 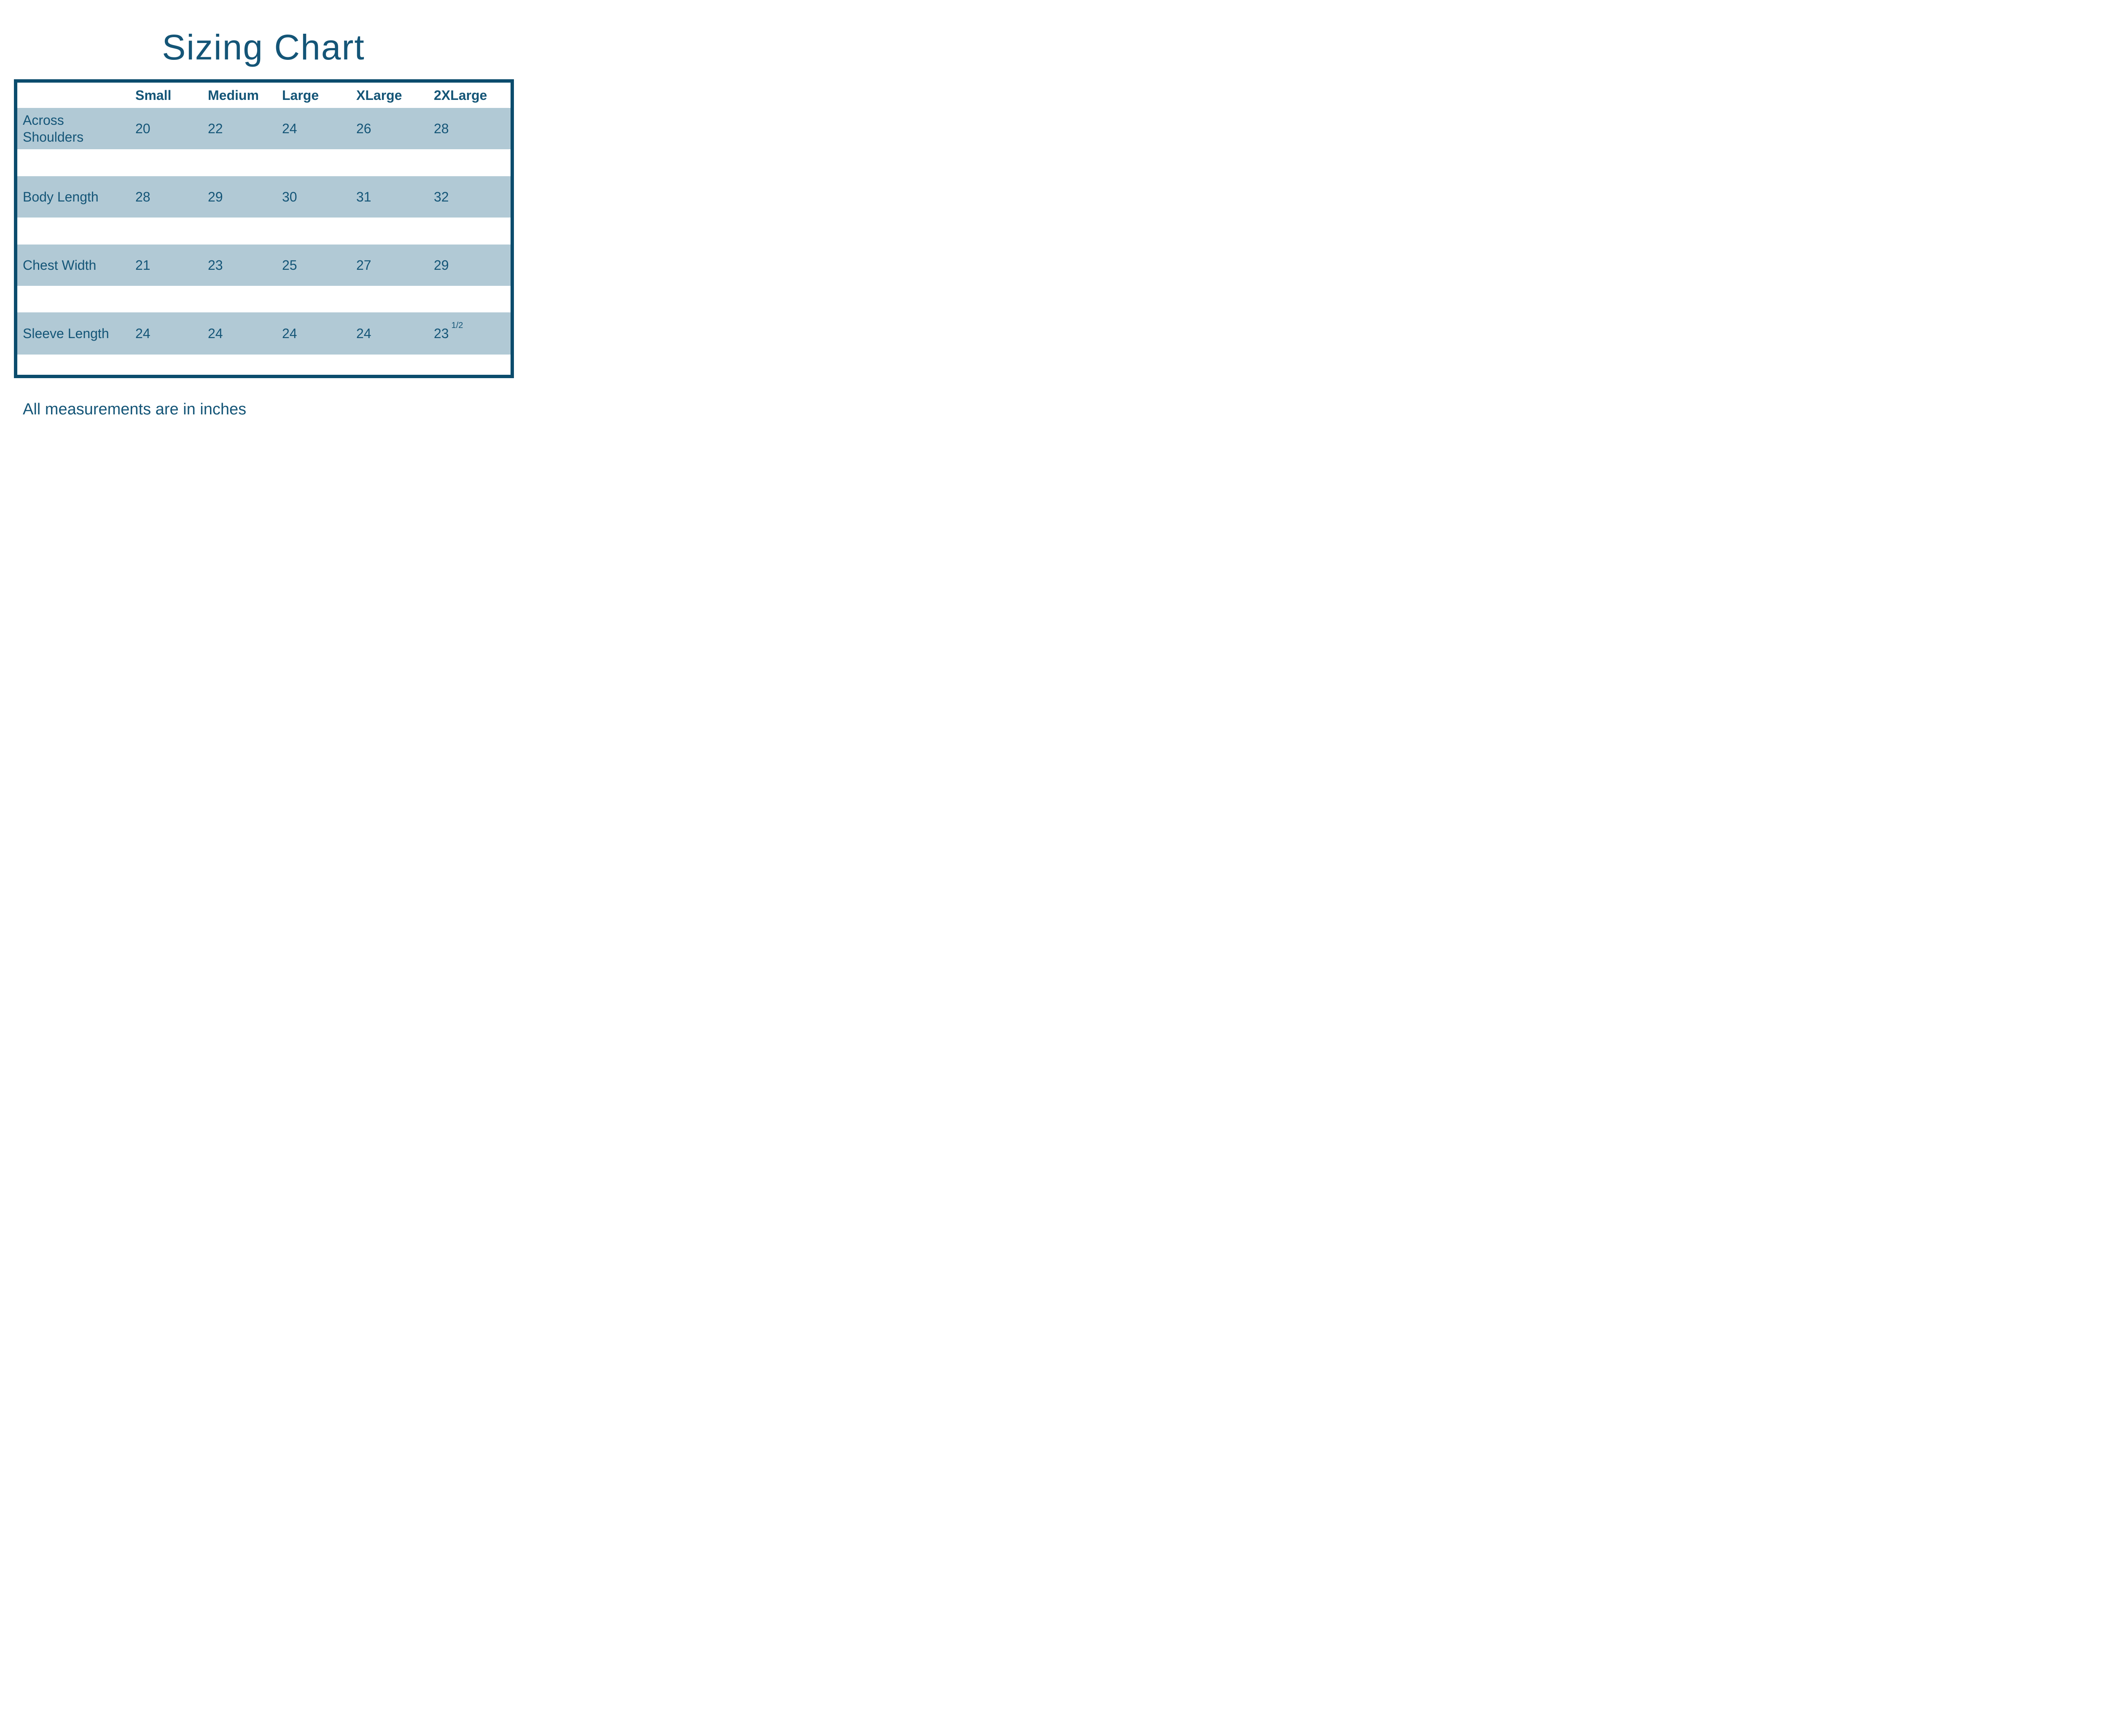 What do you see at coordinates (264, 265) in the screenshot?
I see `table-row-chest-width: Chest Width 21 23 25 27 29` at bounding box center [264, 265].